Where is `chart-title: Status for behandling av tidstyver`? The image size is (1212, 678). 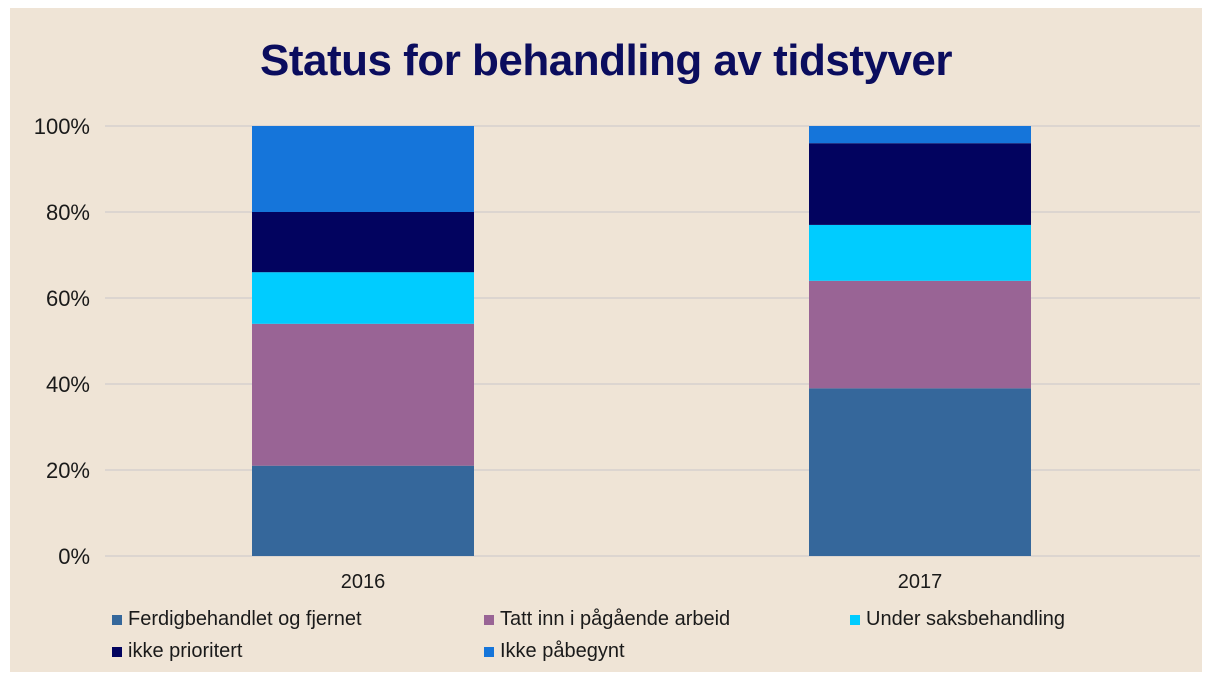
chart-title: Status for behandling av tidstyver is located at coordinates (606, 60).